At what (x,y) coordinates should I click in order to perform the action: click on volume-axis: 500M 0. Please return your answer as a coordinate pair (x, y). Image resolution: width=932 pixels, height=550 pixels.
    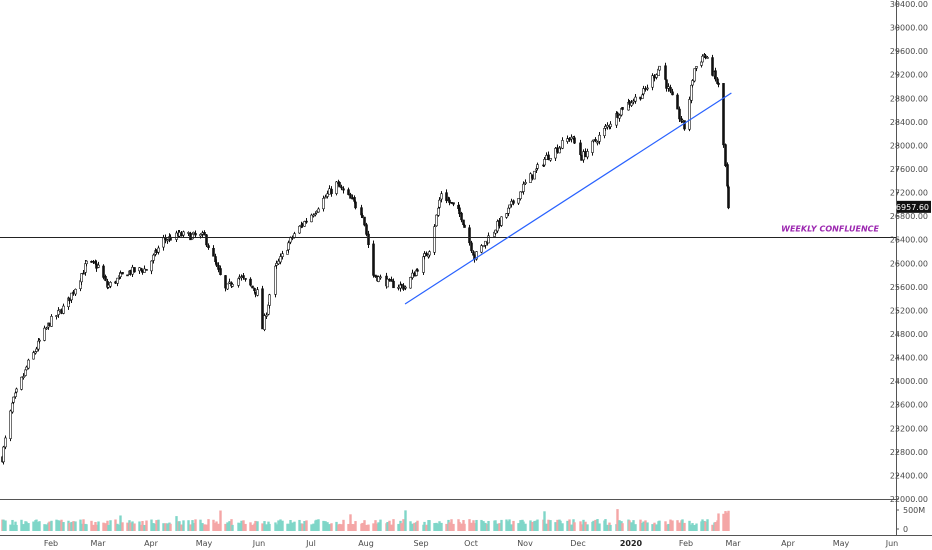
    Looking at the image, I should click on (910, 520).